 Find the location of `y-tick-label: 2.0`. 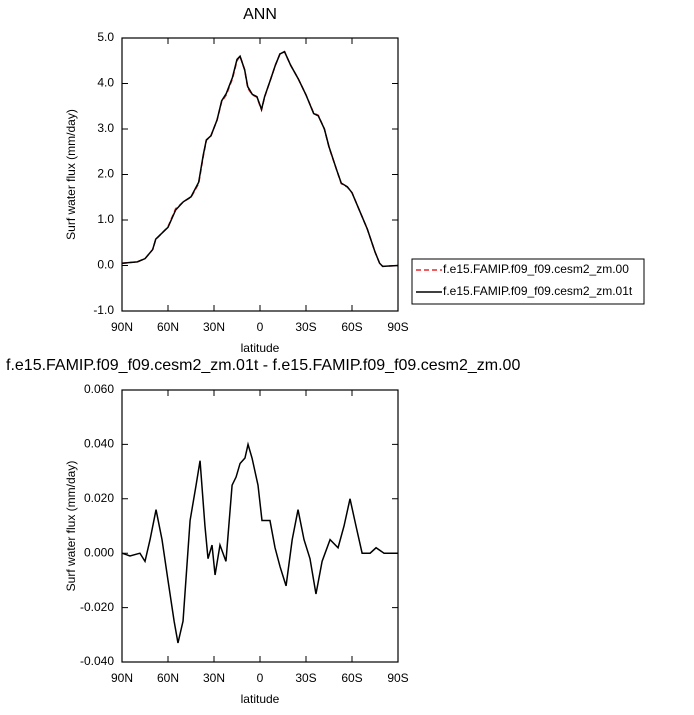

y-tick-label: 2.0 is located at coordinates (105, 174).